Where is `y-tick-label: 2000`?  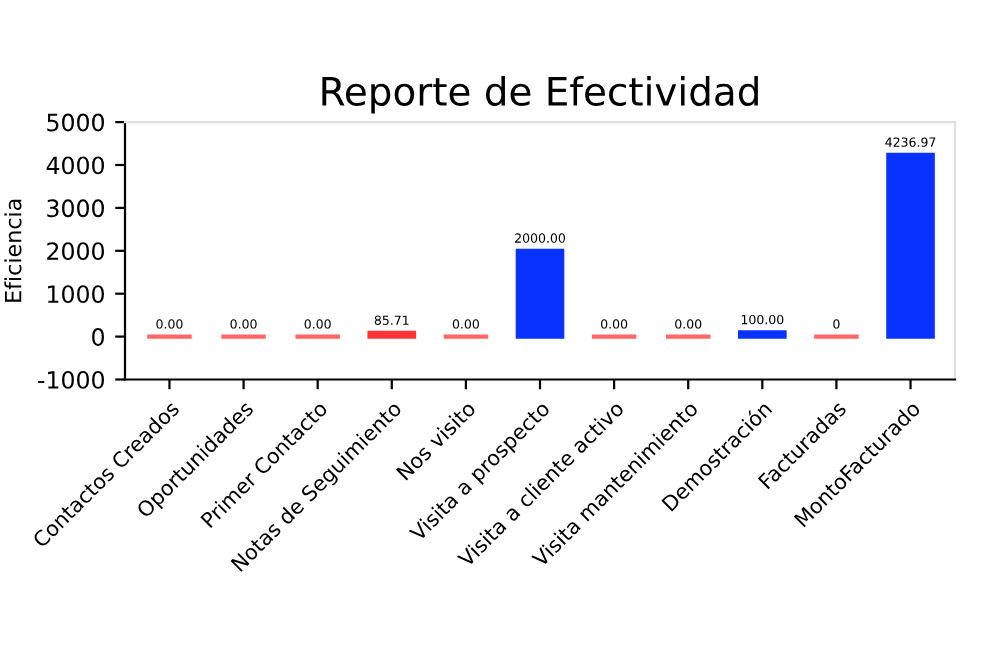 y-tick-label: 2000 is located at coordinates (75, 251).